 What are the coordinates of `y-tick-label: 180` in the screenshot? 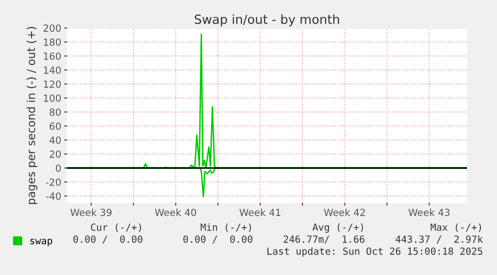 It's located at (52, 42).